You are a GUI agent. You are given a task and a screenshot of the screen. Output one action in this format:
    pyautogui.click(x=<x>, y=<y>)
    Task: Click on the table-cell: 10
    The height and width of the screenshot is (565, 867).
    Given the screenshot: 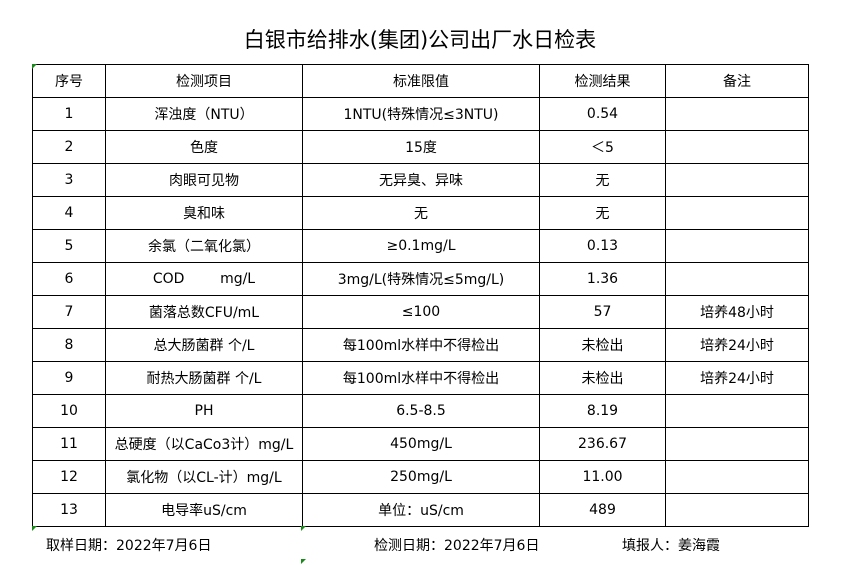 What is the action you would take?
    pyautogui.click(x=69, y=411)
    